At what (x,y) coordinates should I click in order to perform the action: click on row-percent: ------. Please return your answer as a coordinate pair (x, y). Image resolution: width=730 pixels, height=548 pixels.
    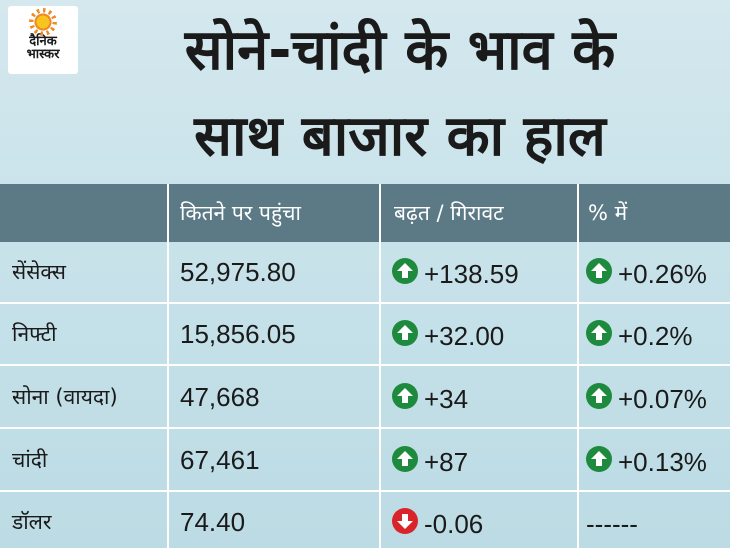
    Looking at the image, I should click on (612, 520).